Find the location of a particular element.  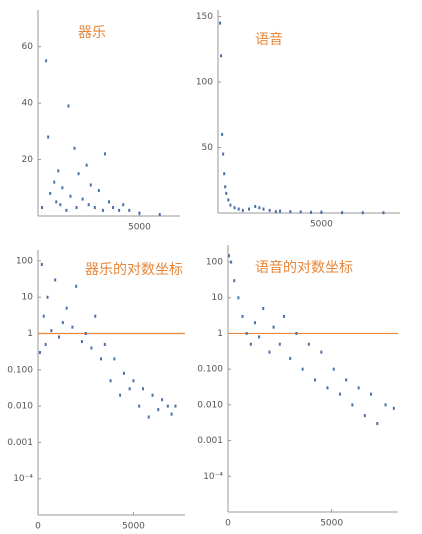

chart-title: 语音的对数坐标 is located at coordinates (304, 267).